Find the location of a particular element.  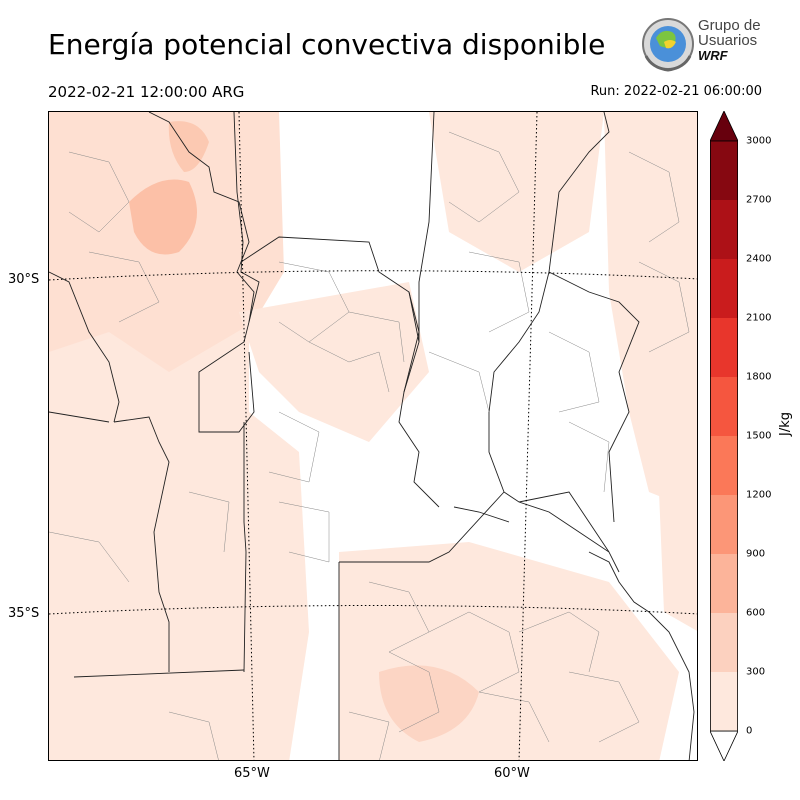

run-time: Run: 2022-02-21 06:00:00 is located at coordinates (676, 91).